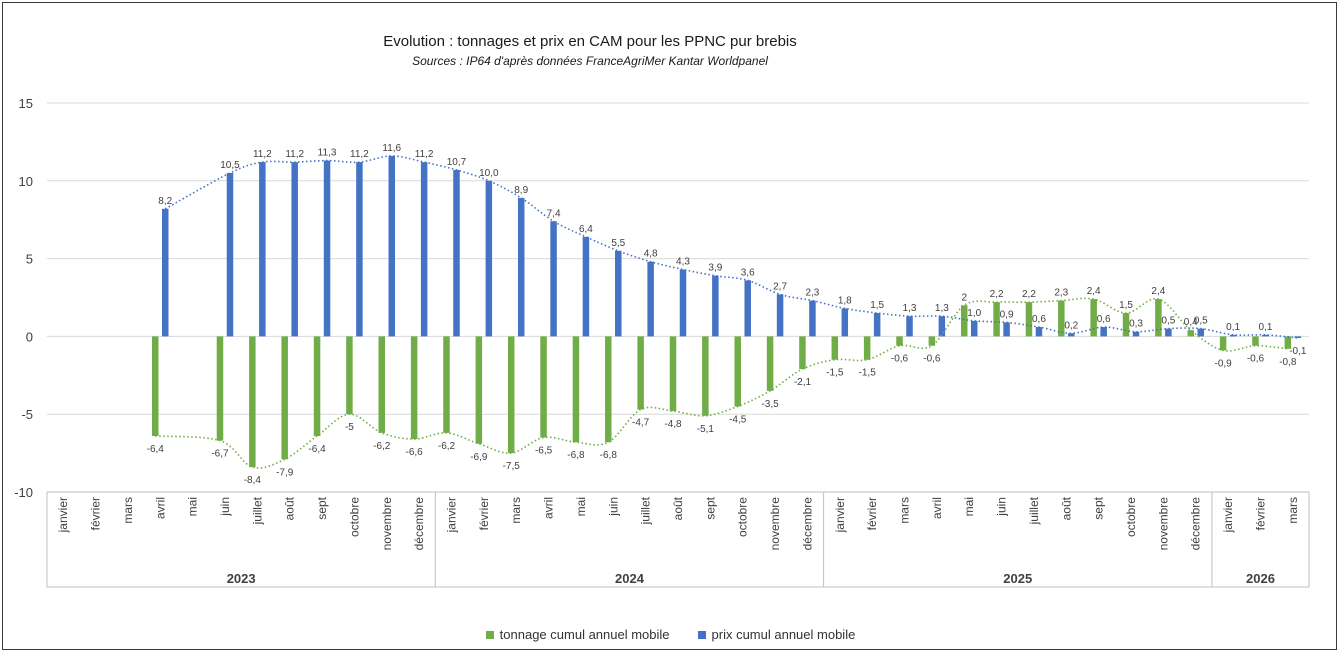 Image resolution: width=1341 pixels, height=654 pixels. What do you see at coordinates (479, 457) in the screenshot?
I see `data-label-tonnage: -6,9` at bounding box center [479, 457].